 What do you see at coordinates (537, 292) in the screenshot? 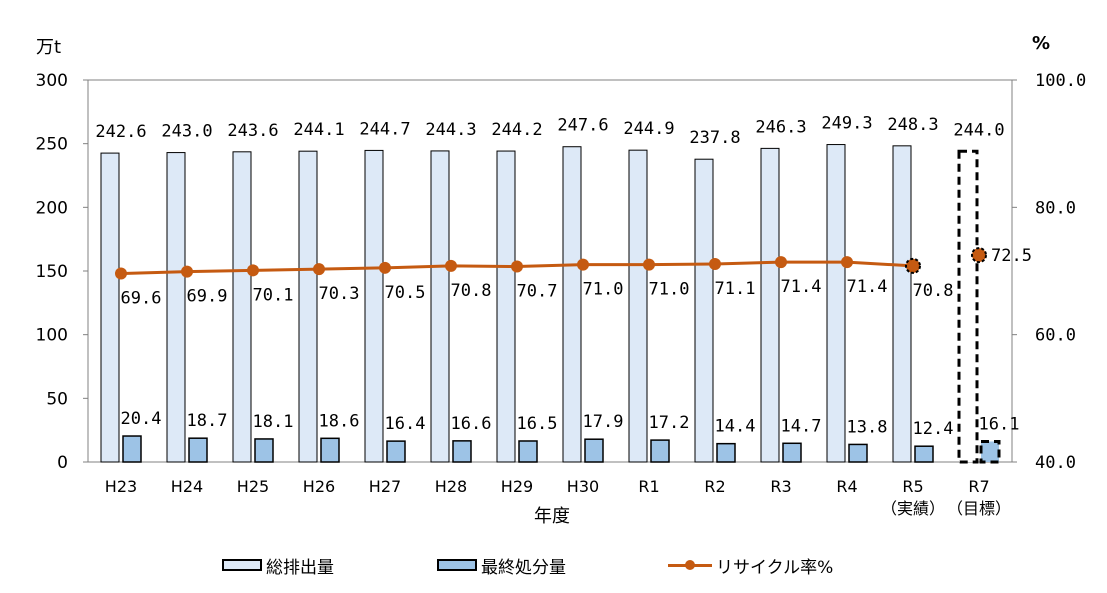
I see `data-label-rate: 70.7` at bounding box center [537, 292].